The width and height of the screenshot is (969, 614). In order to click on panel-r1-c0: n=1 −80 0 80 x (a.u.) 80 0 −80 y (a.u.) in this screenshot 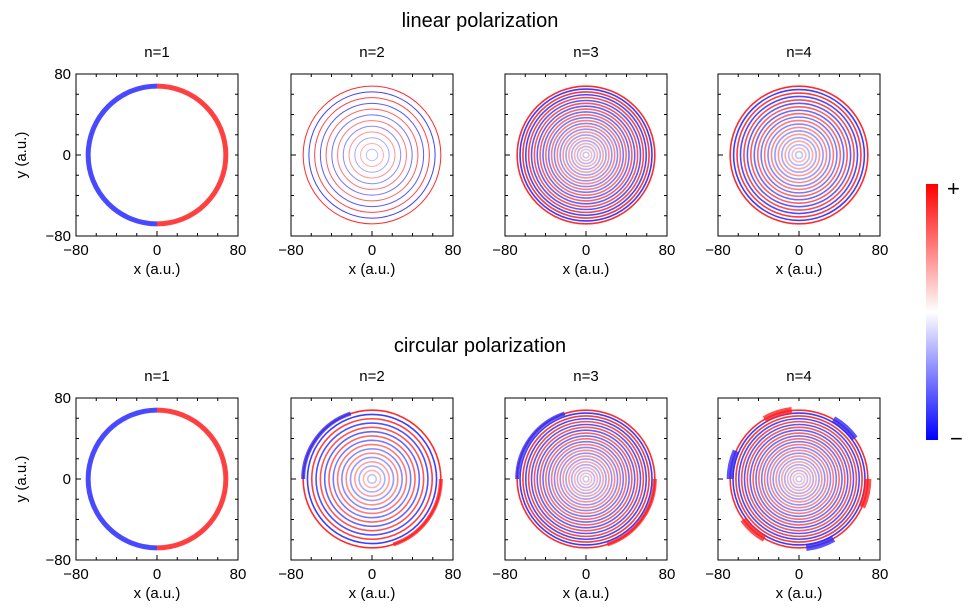, I will do `click(129, 485)`.